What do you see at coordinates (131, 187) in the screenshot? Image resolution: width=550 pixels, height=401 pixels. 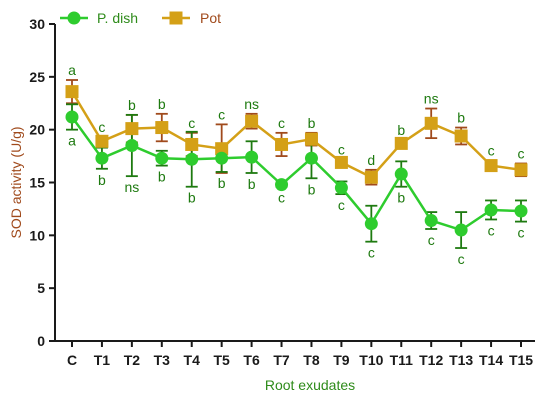 I see `significance-label-pdish: ns` at bounding box center [131, 187].